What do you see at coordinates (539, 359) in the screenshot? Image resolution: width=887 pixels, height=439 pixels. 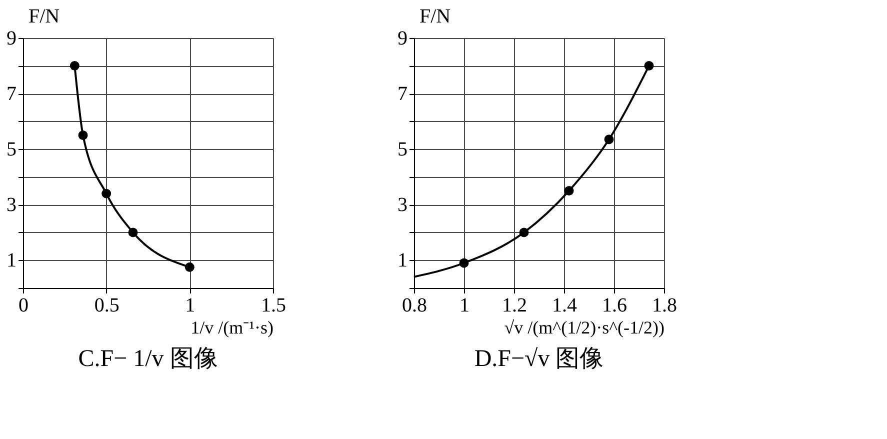 I see `text: D.F−√v 图像` at bounding box center [539, 359].